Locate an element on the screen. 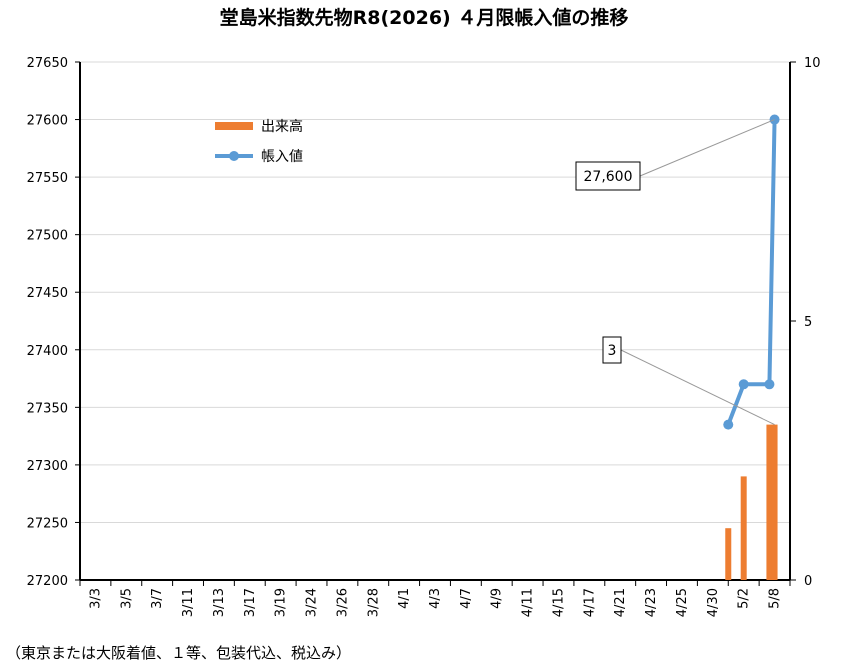  legend-swatch-bar is located at coordinates (234, 126).